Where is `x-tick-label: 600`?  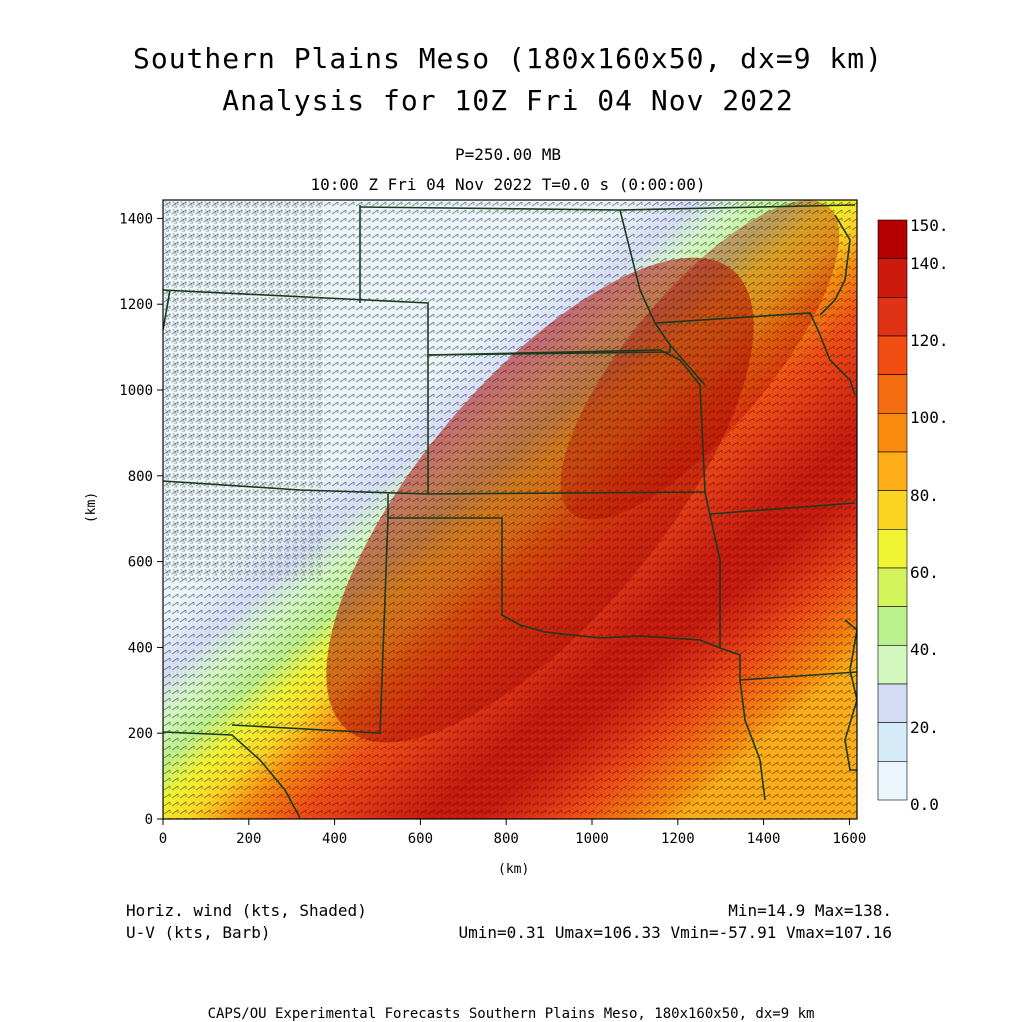 x-tick-label: 600 is located at coordinates (420, 839).